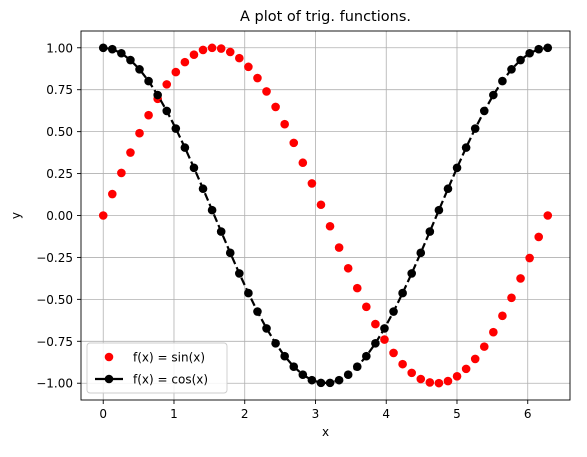 The image size is (587, 457). I want to click on legend-entry: f(x) = cos(x), so click(151, 380).